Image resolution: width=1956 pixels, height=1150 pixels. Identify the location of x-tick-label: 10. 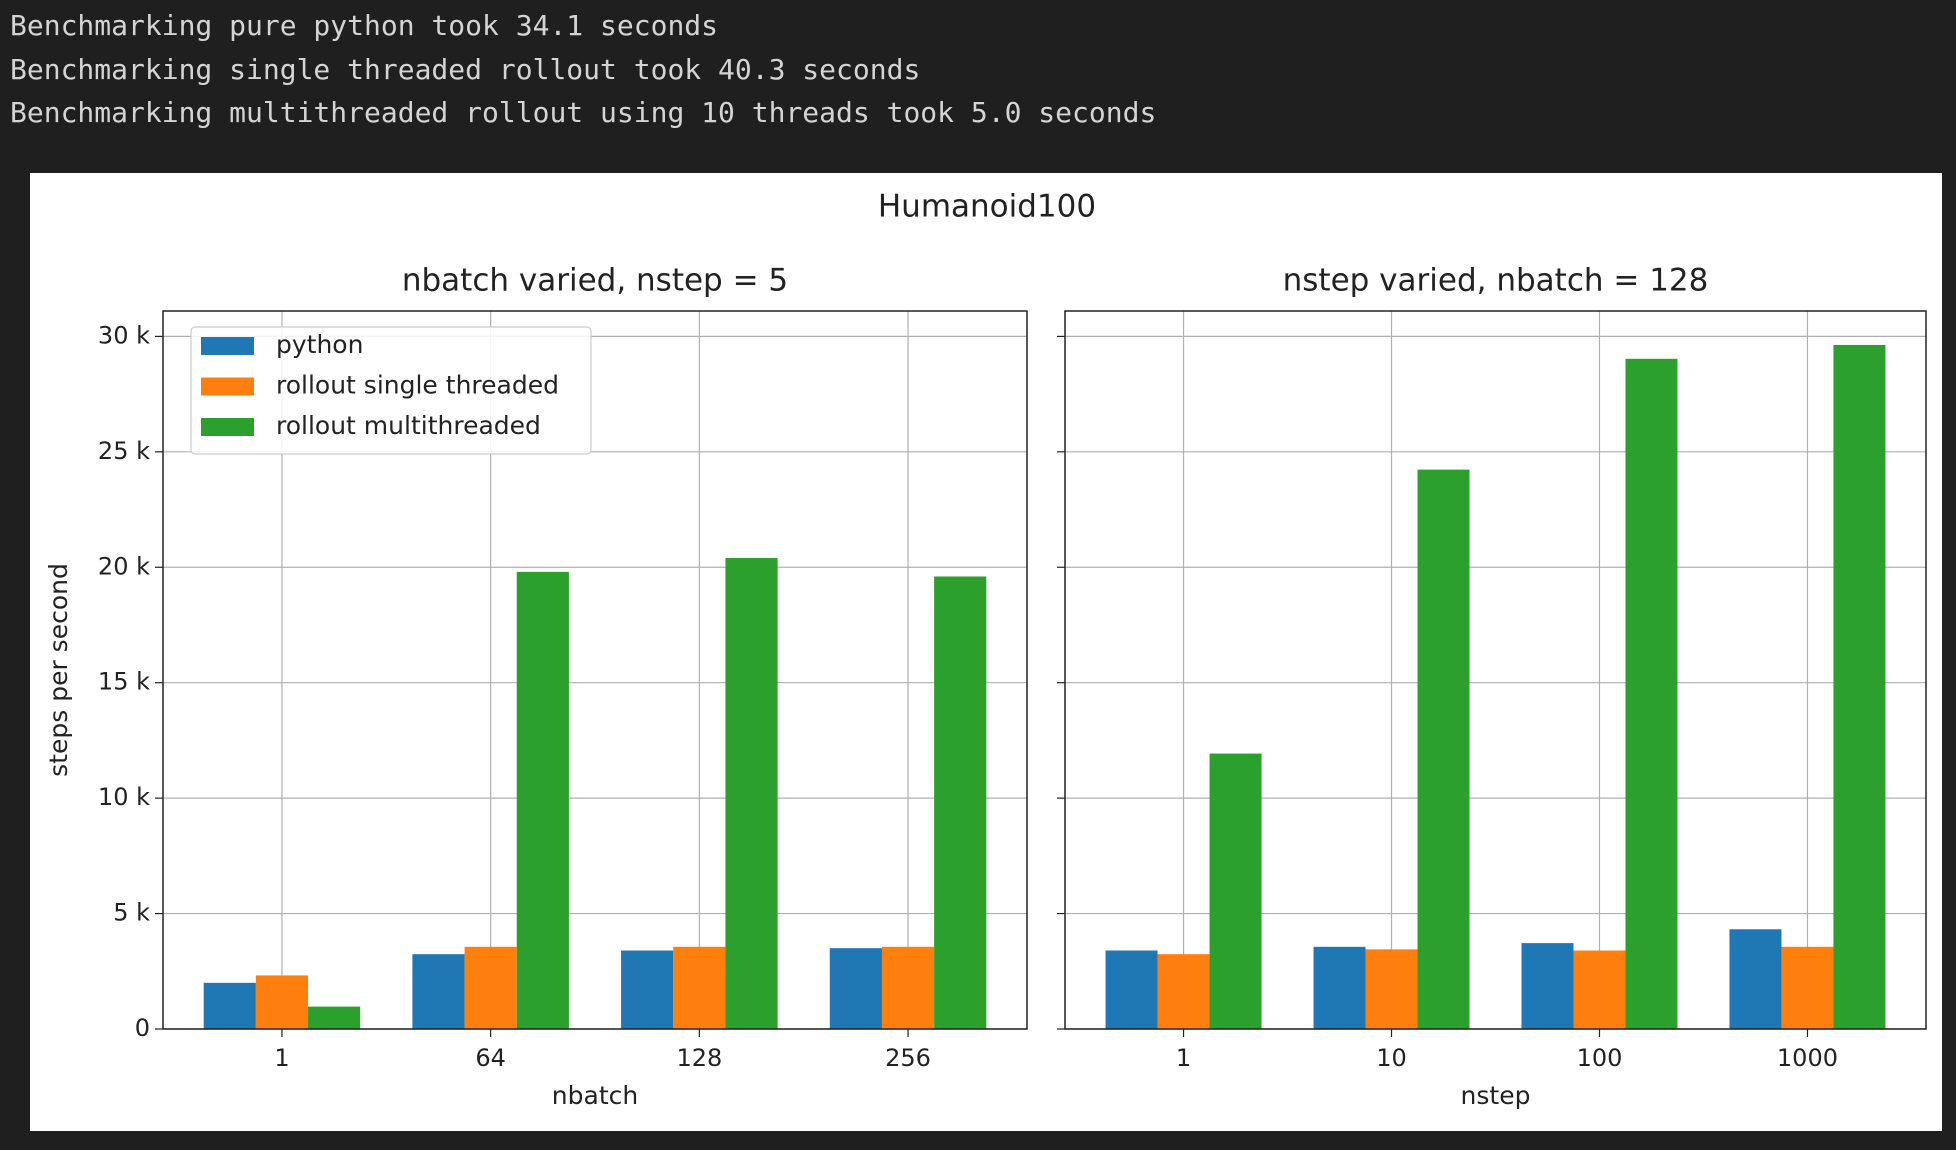
(1391, 1058).